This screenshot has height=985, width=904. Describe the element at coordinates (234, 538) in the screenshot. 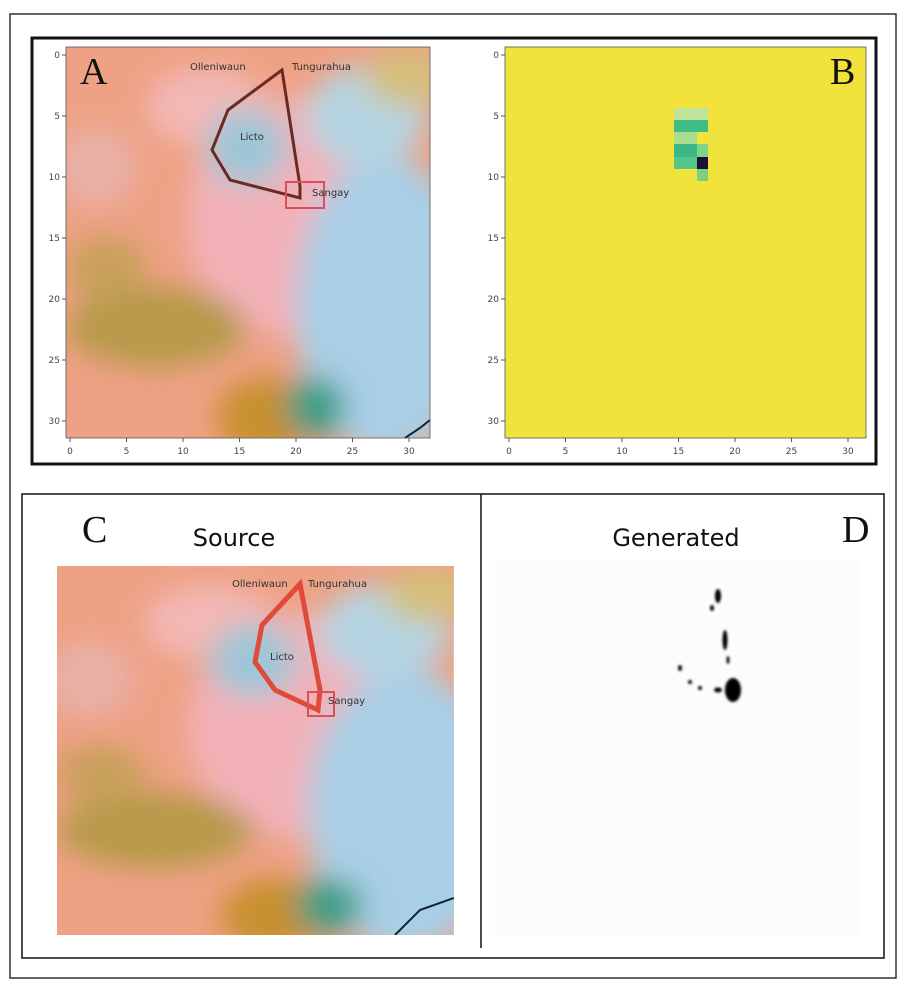

I see `panel-title: Source` at that location.